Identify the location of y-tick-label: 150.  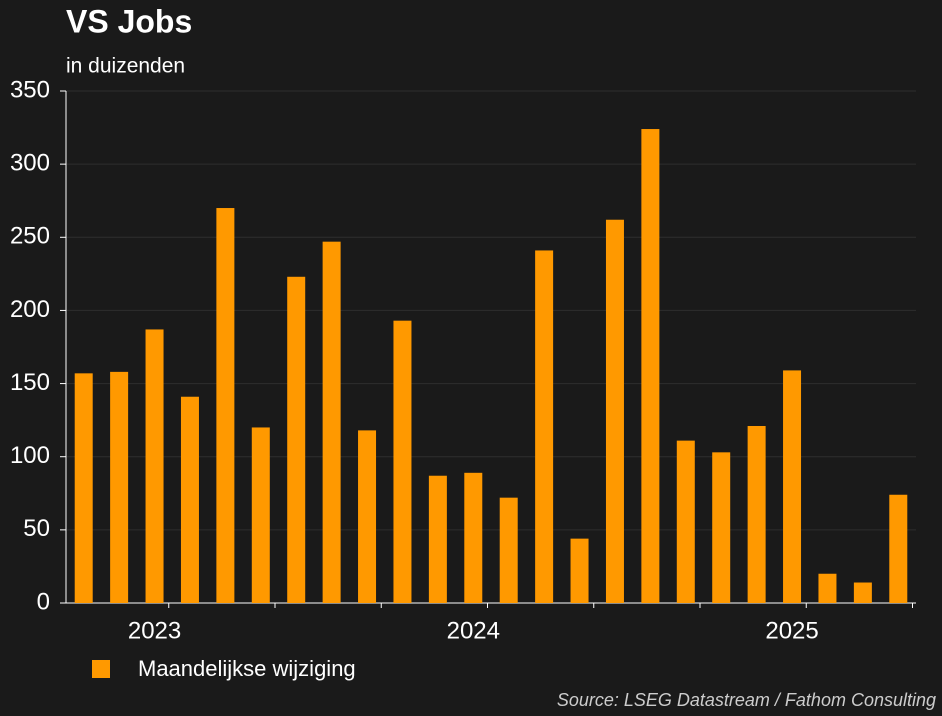
(30, 382).